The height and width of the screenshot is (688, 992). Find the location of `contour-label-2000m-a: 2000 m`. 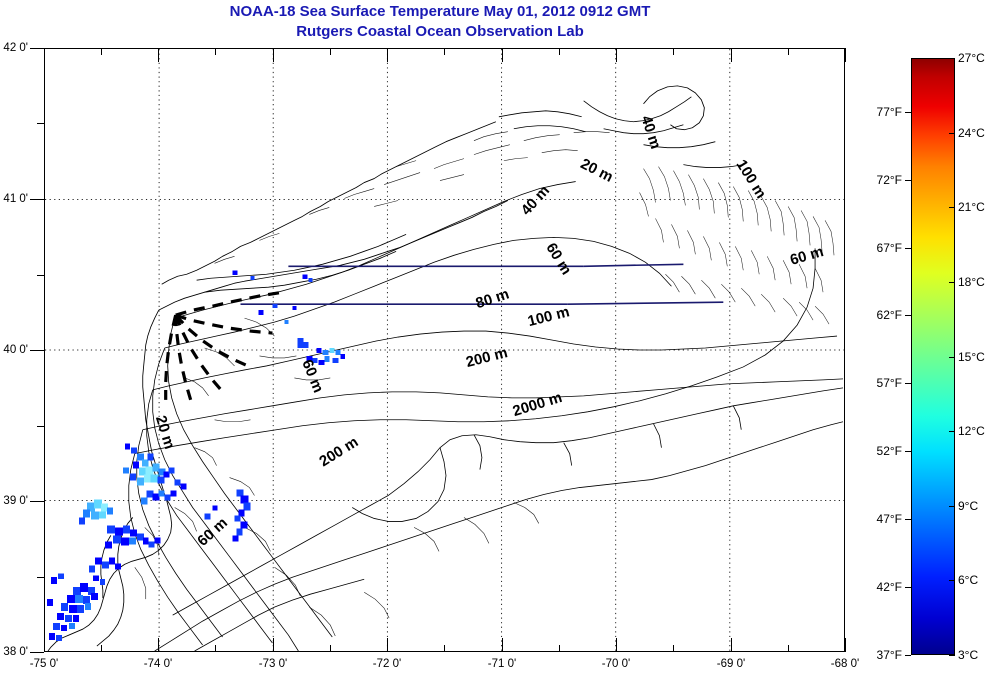

contour-label-2000m-a: 2000 m is located at coordinates (537, 404).